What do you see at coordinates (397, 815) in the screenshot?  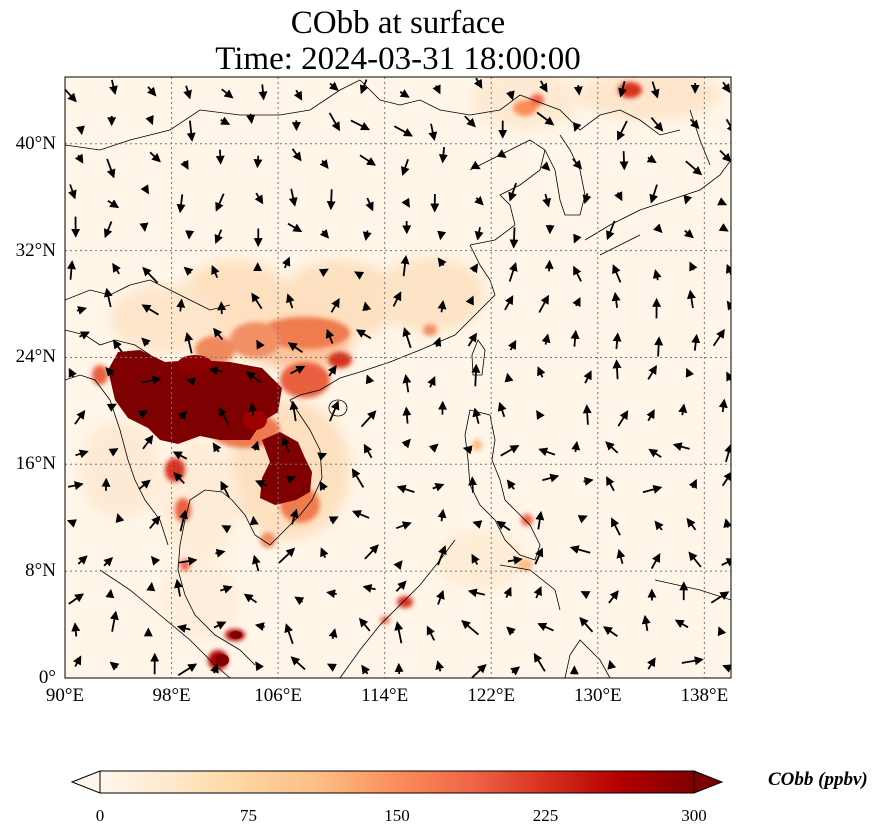 I see `colorbar-tick-label: 150` at bounding box center [397, 815].